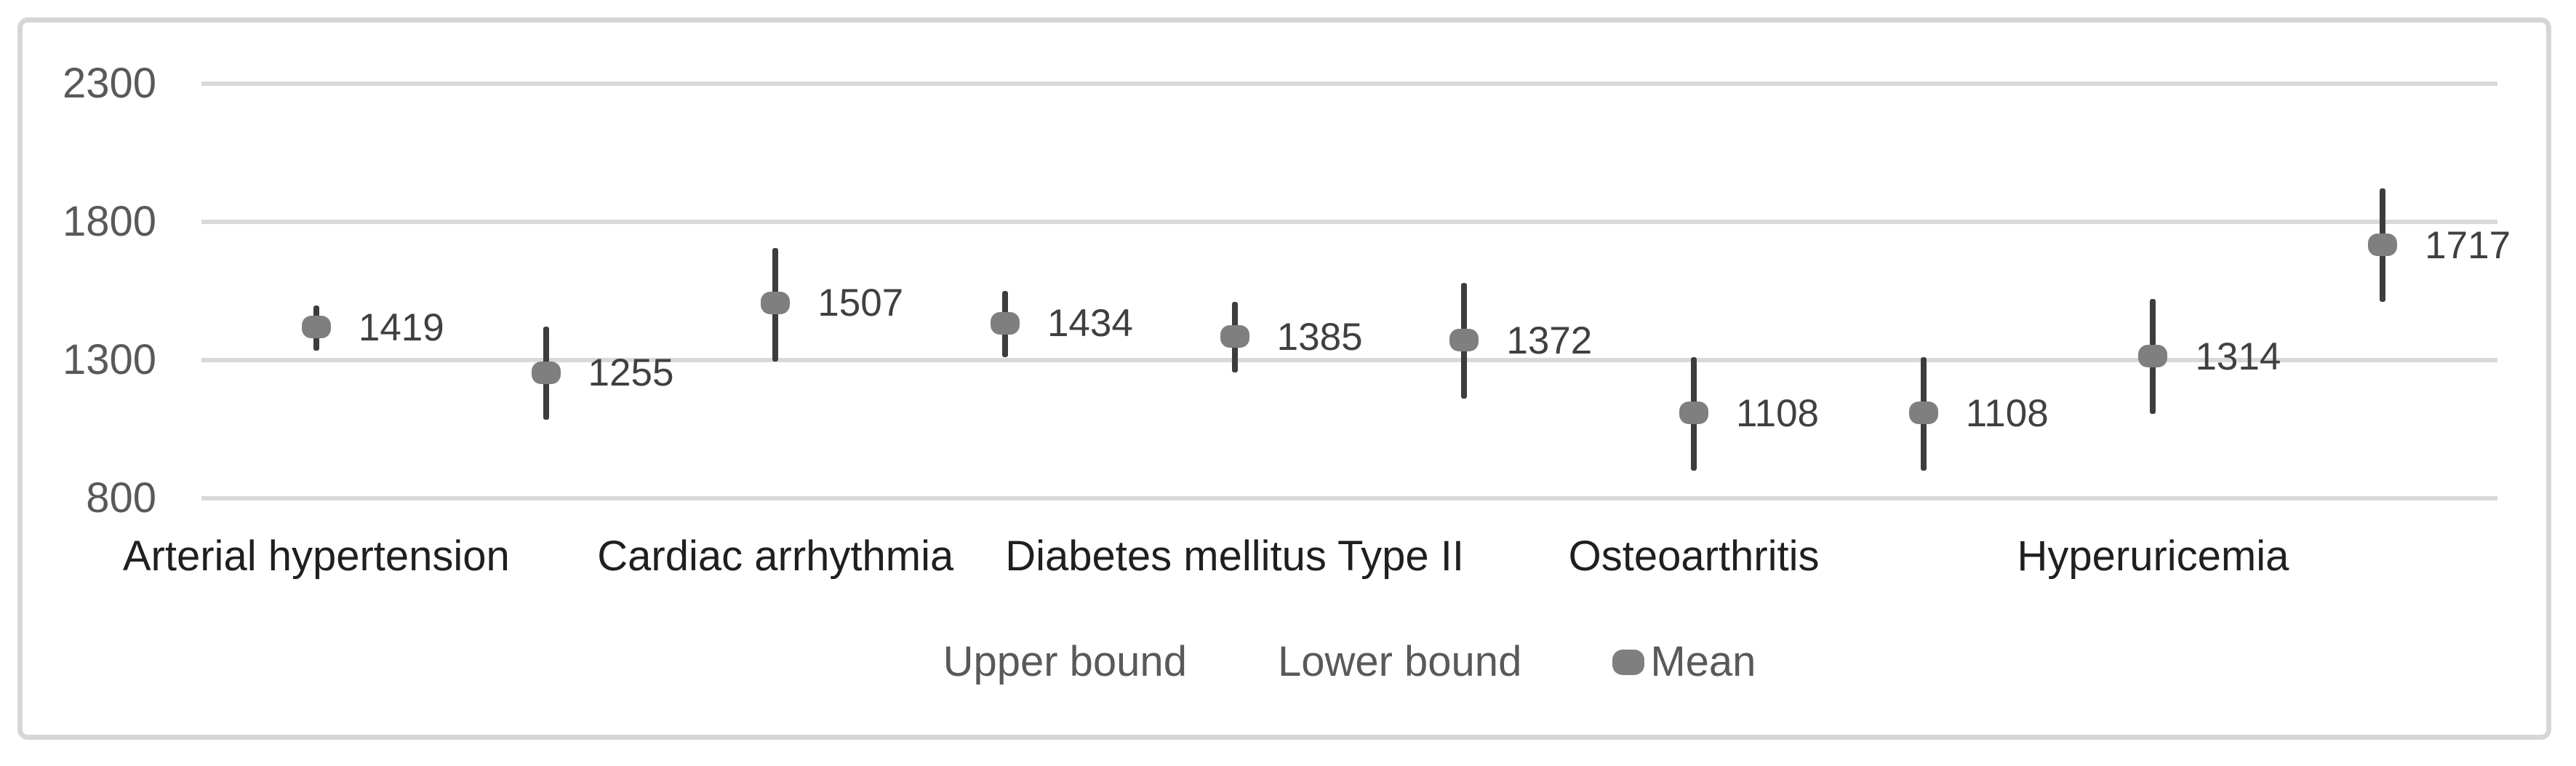 This screenshot has width=2576, height=766. Describe the element at coordinates (2238, 356) in the screenshot. I see `data-label: 1314` at that location.